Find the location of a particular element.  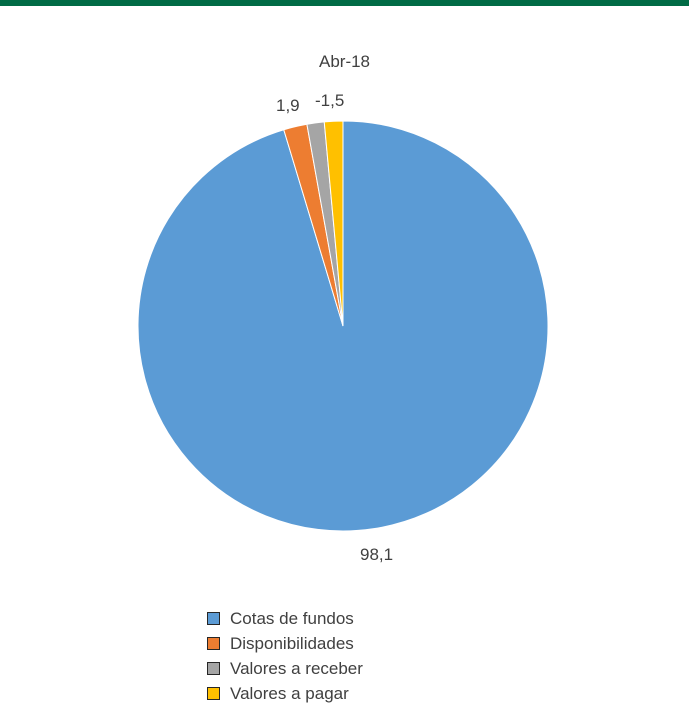

data-label-valores-a-pagar: -1,5 is located at coordinates (330, 100).